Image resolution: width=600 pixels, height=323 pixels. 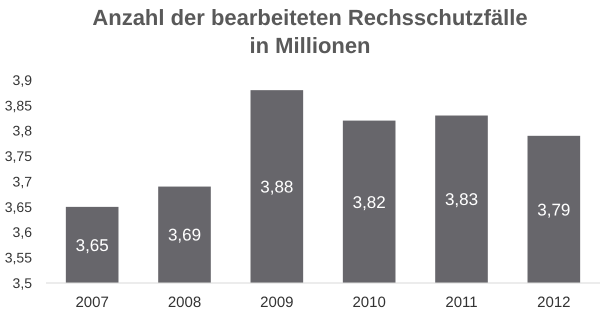 I want to click on y-tick-label: 3,65, so click(x=18, y=206).